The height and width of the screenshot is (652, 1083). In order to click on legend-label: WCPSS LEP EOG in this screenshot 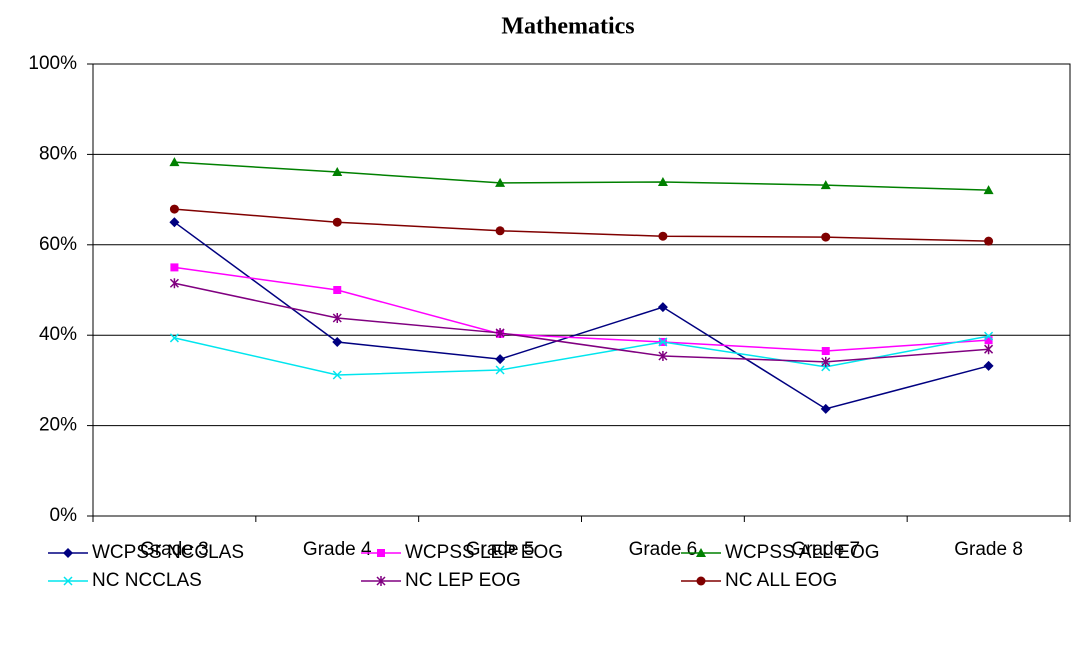, I will do `click(484, 552)`.